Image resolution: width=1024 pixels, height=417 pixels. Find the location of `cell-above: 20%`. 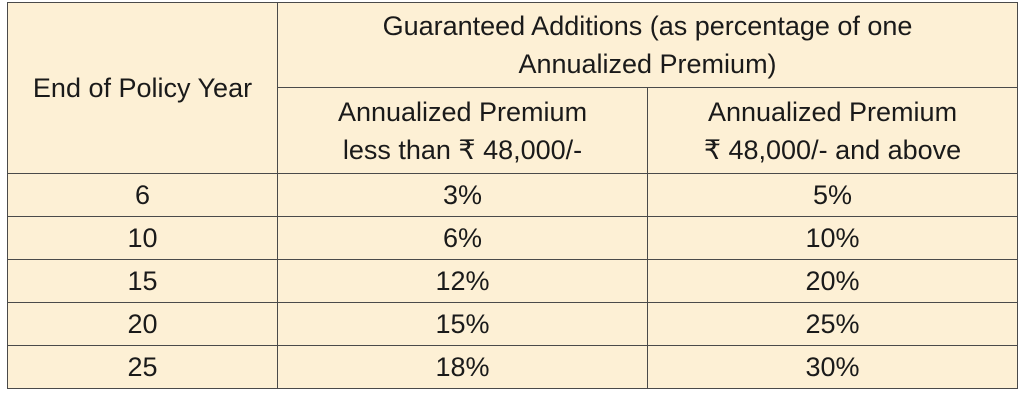

cell-above: 20% is located at coordinates (832, 281).